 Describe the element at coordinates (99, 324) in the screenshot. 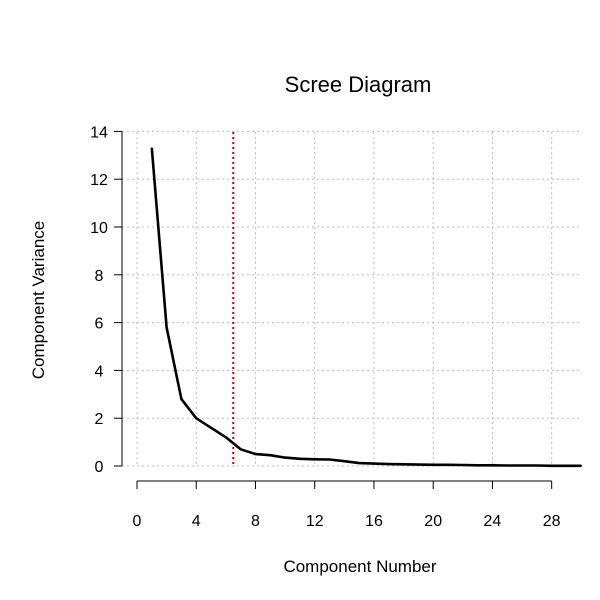

I see `y-tick-label: 6` at that location.